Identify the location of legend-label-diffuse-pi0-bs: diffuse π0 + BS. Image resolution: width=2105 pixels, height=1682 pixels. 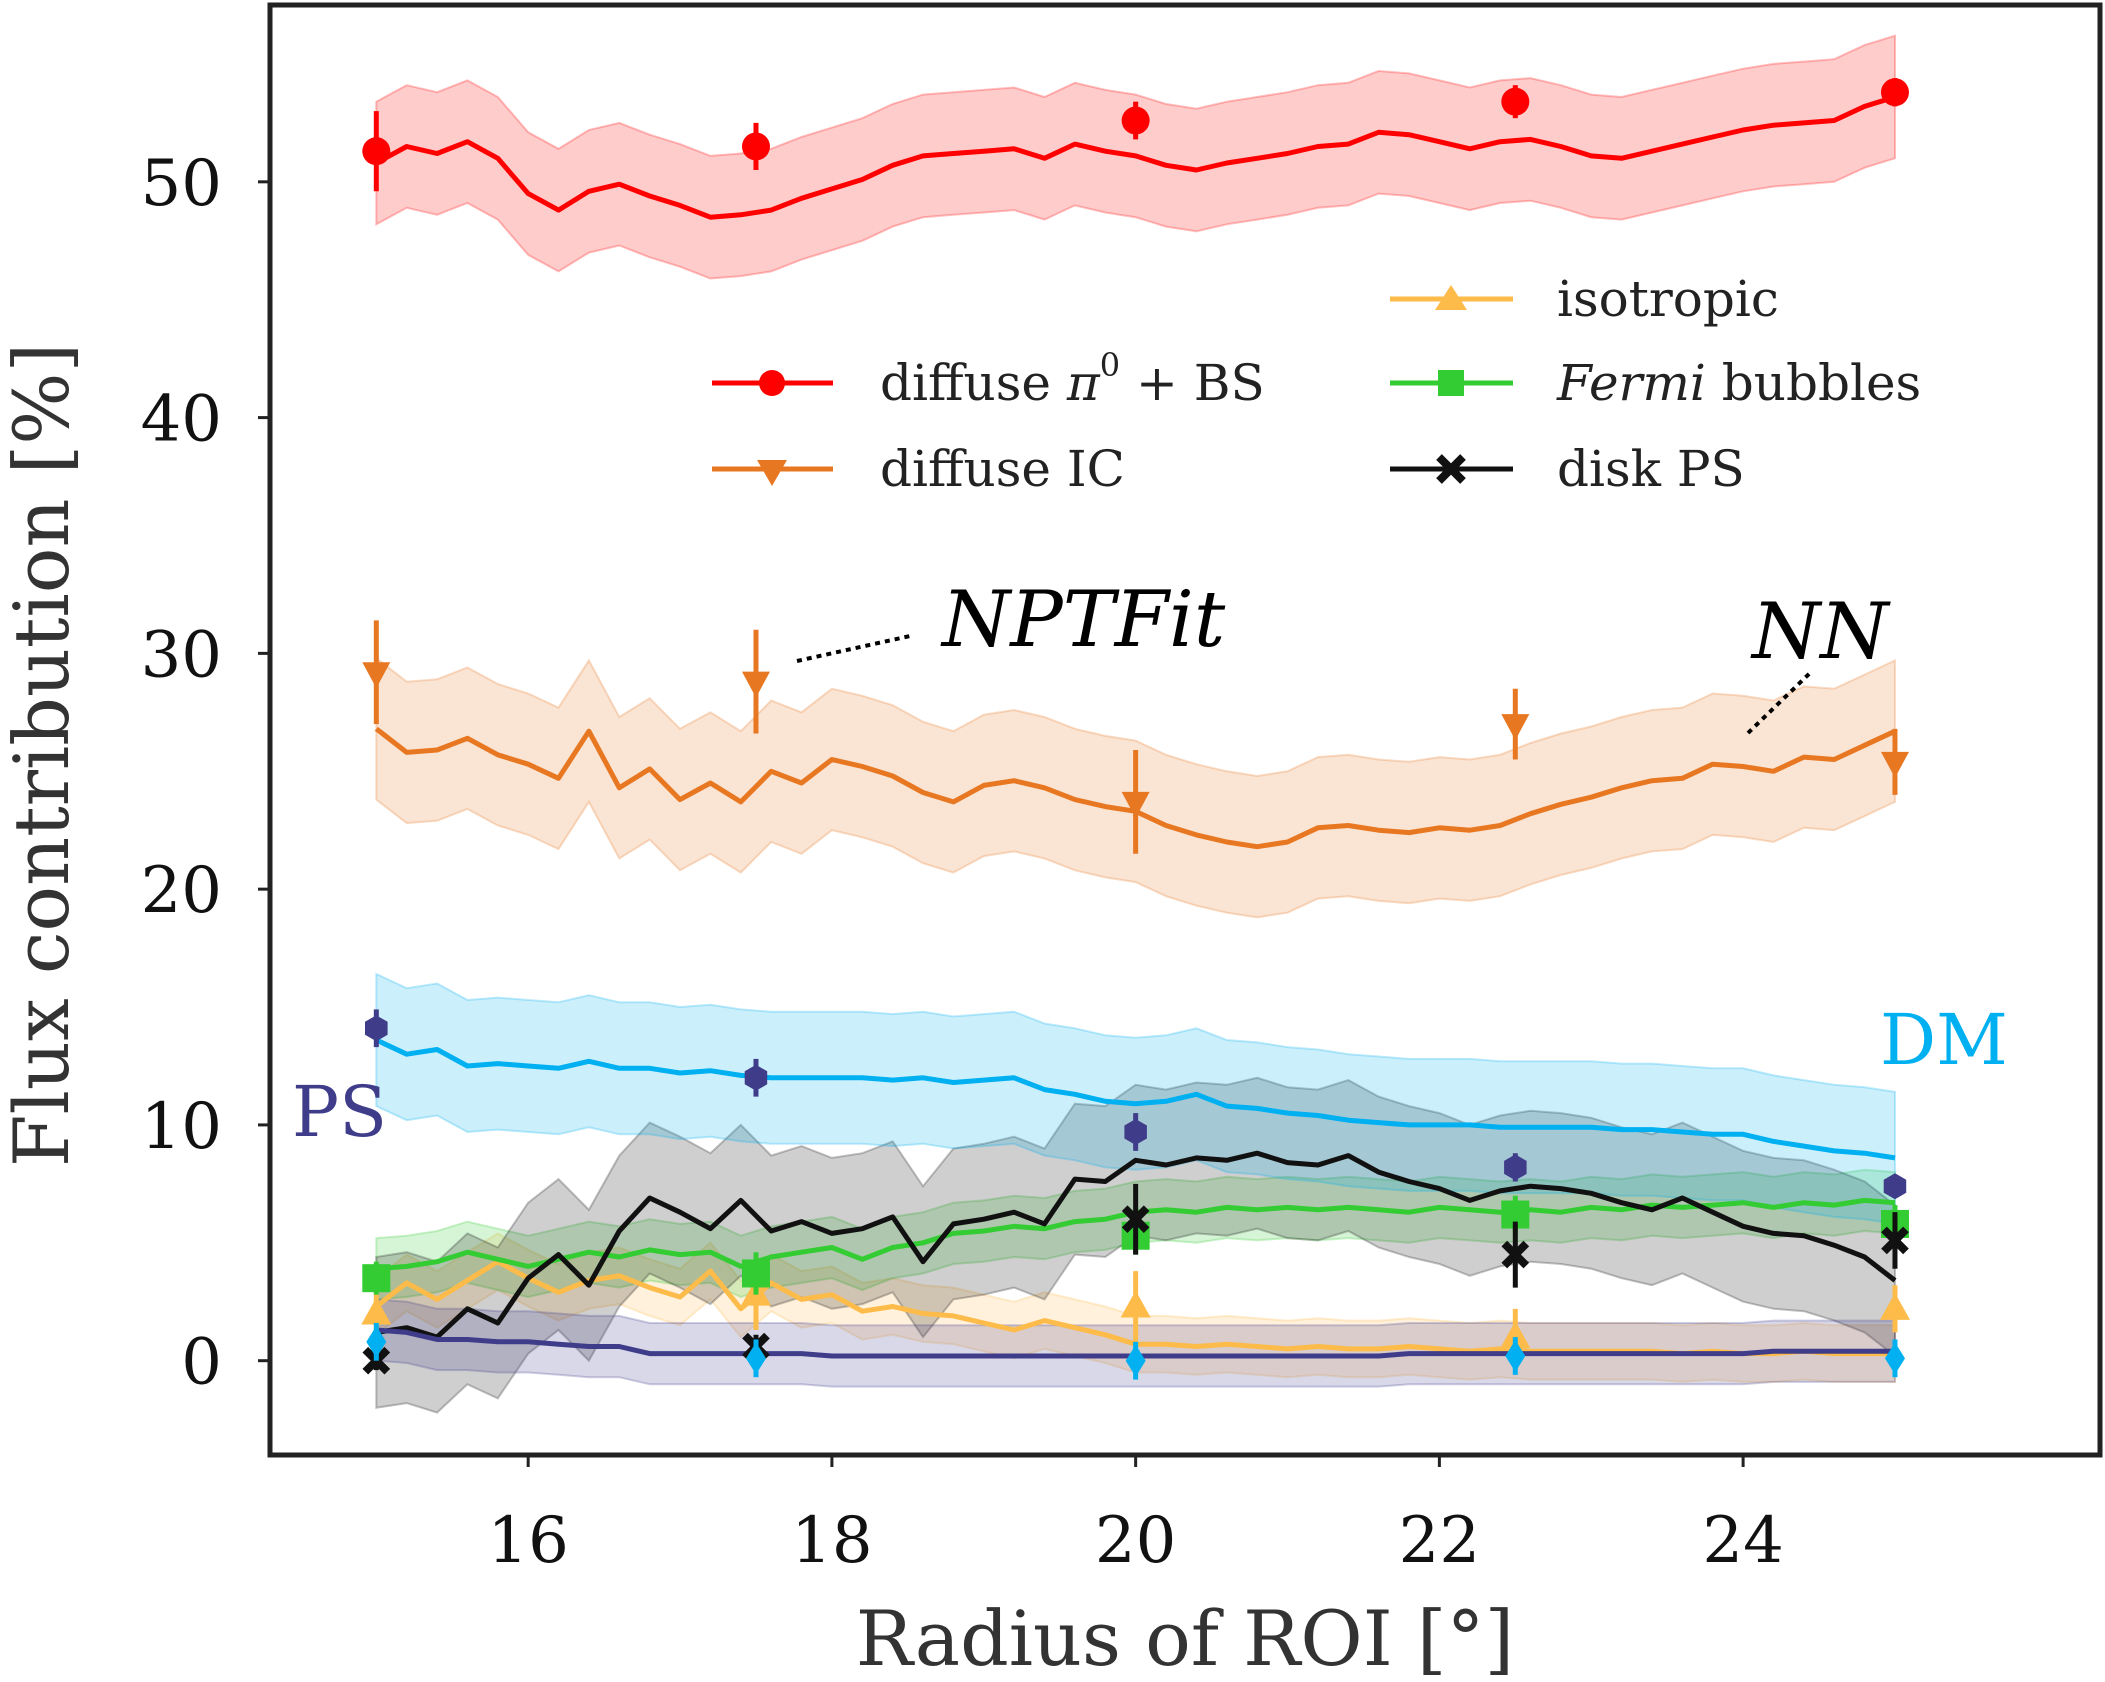
(1072, 379).